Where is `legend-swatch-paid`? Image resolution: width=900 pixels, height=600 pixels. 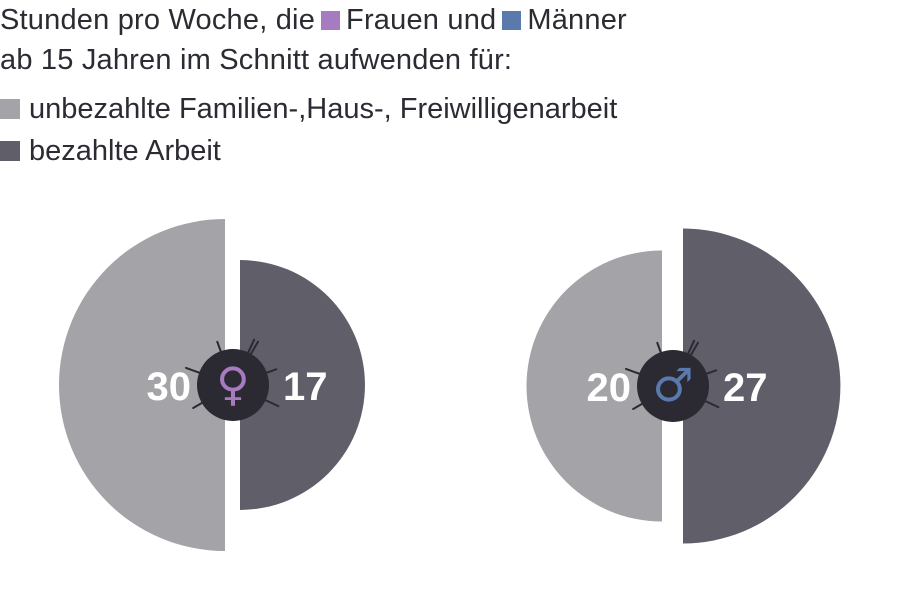
legend-swatch-paid is located at coordinates (10, 151).